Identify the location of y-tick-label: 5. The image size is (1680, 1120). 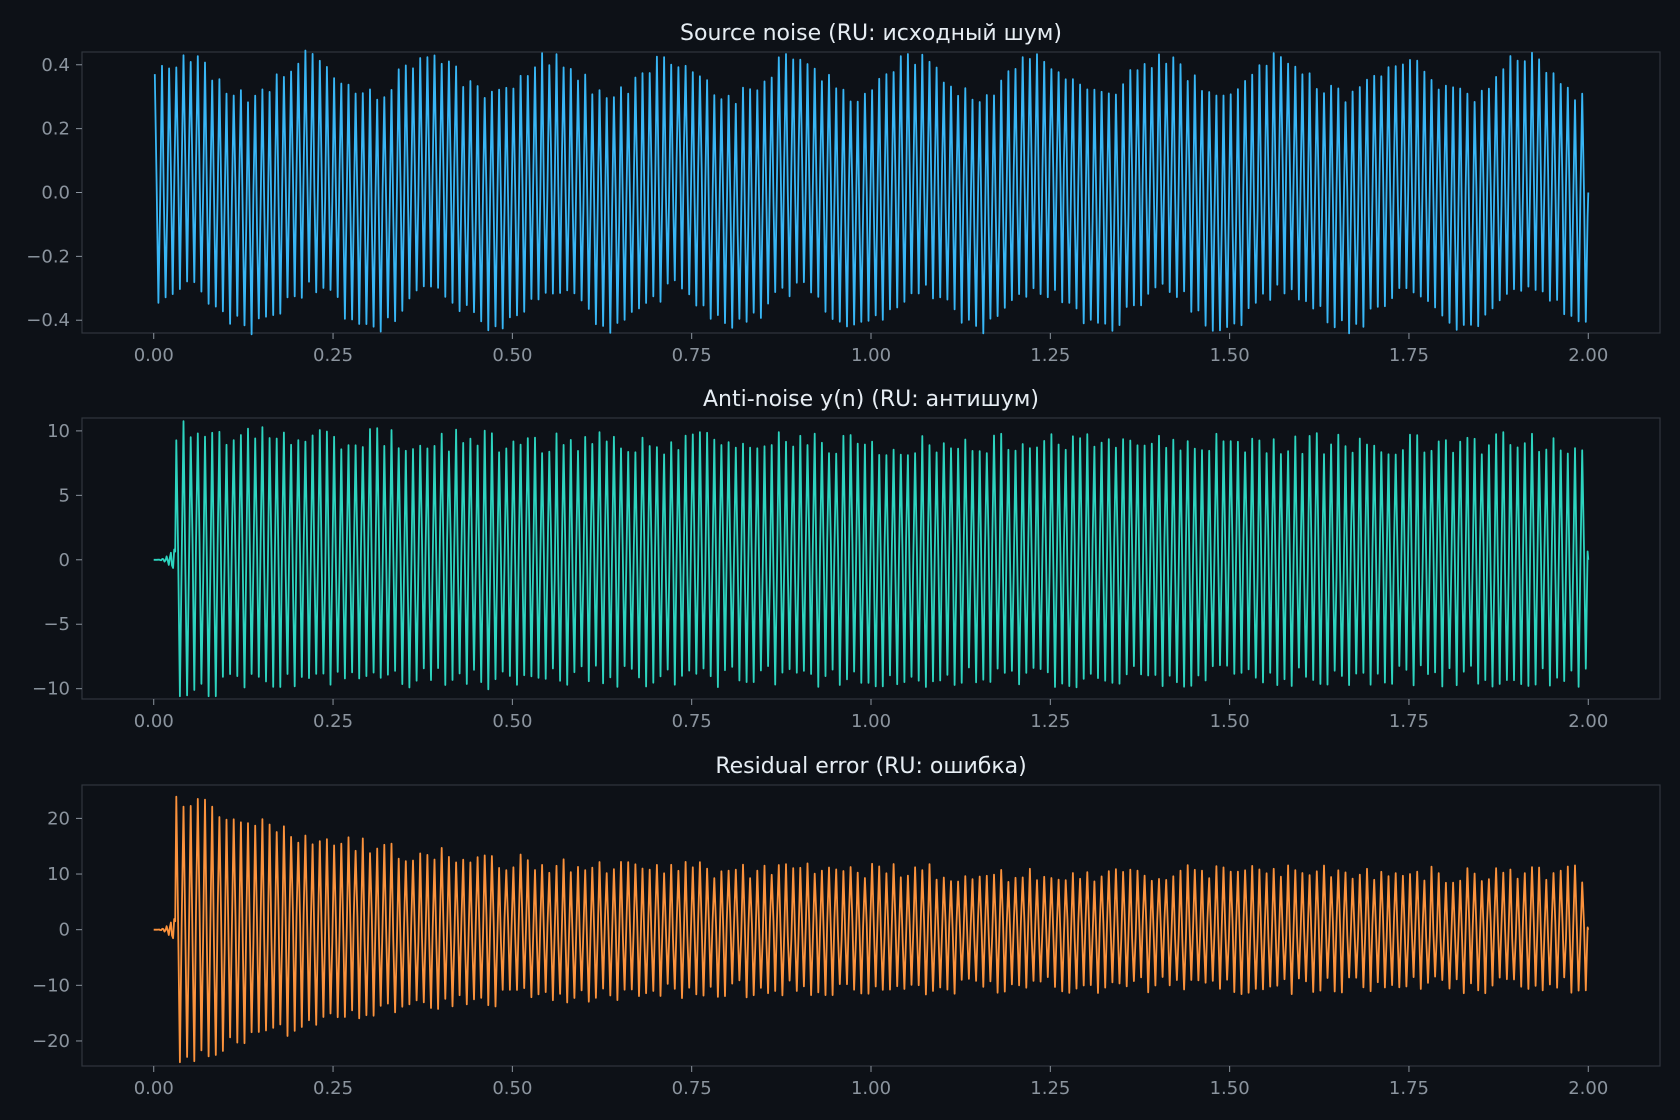
(64, 495).